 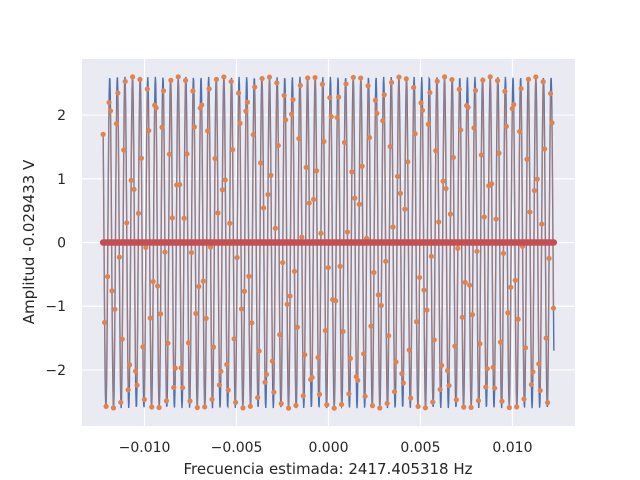 I want to click on x-tick-label: 0.005, so click(x=420, y=448).